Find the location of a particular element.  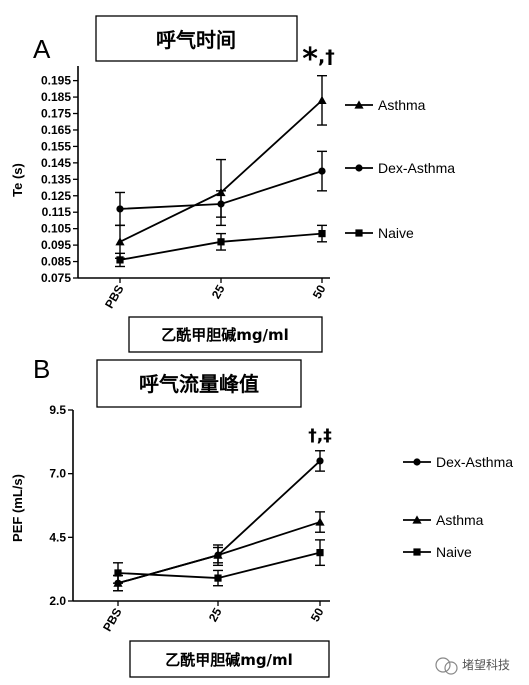

significance-symbols: †,‡ is located at coordinates (319, 436).